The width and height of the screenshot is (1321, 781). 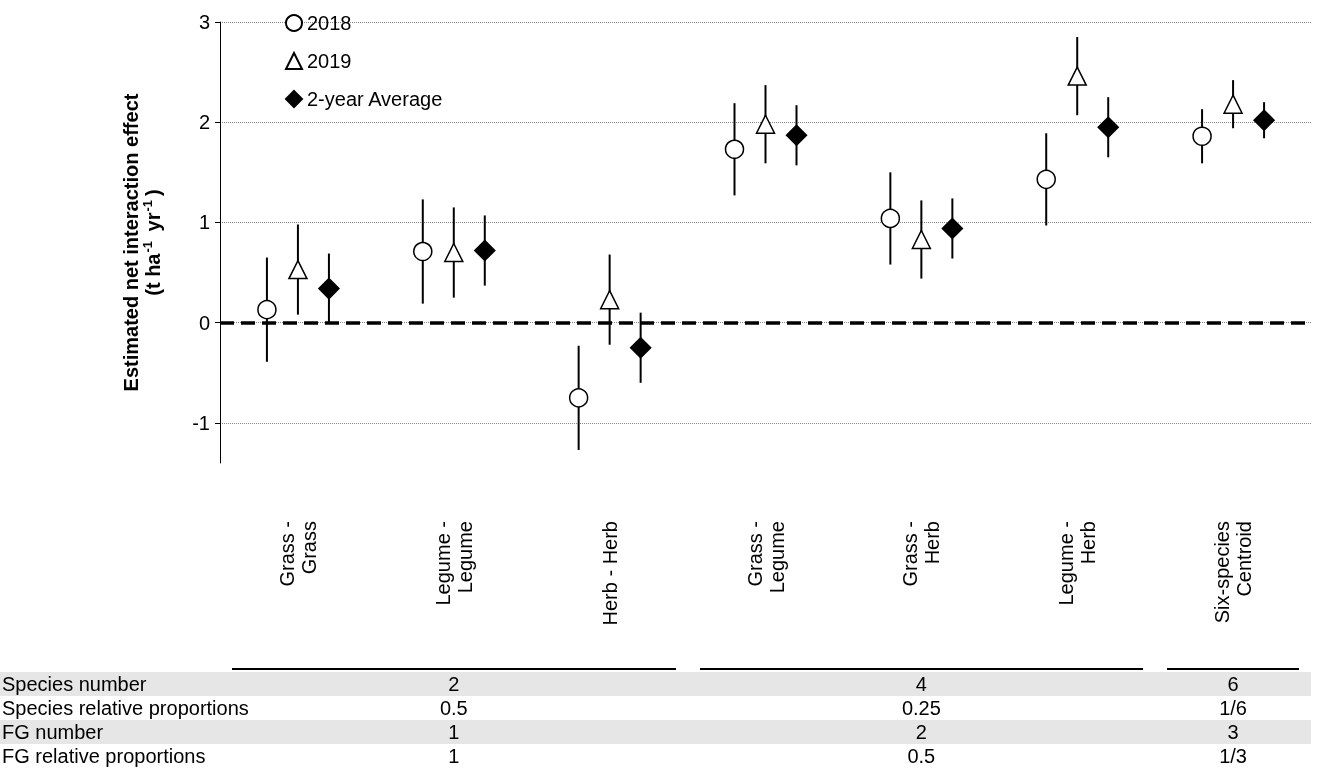 What do you see at coordinates (1233, 756) in the screenshot?
I see `text: 1/3` at bounding box center [1233, 756].